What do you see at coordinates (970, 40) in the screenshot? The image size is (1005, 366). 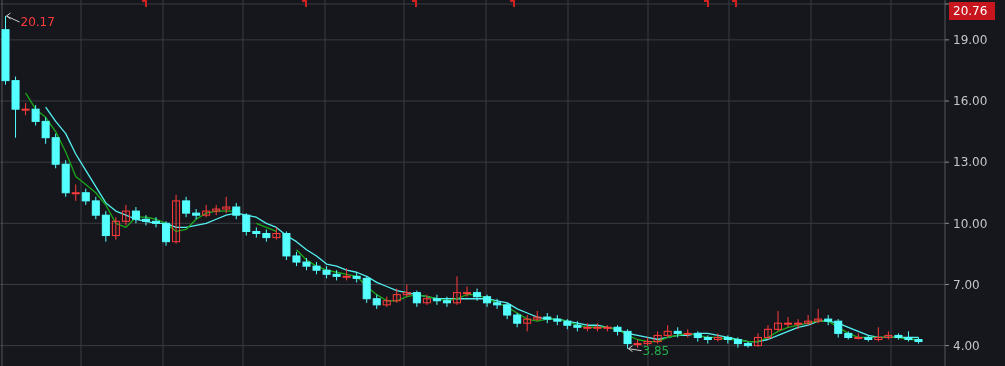 I see `y-tick-label: 19.00` at bounding box center [970, 40].